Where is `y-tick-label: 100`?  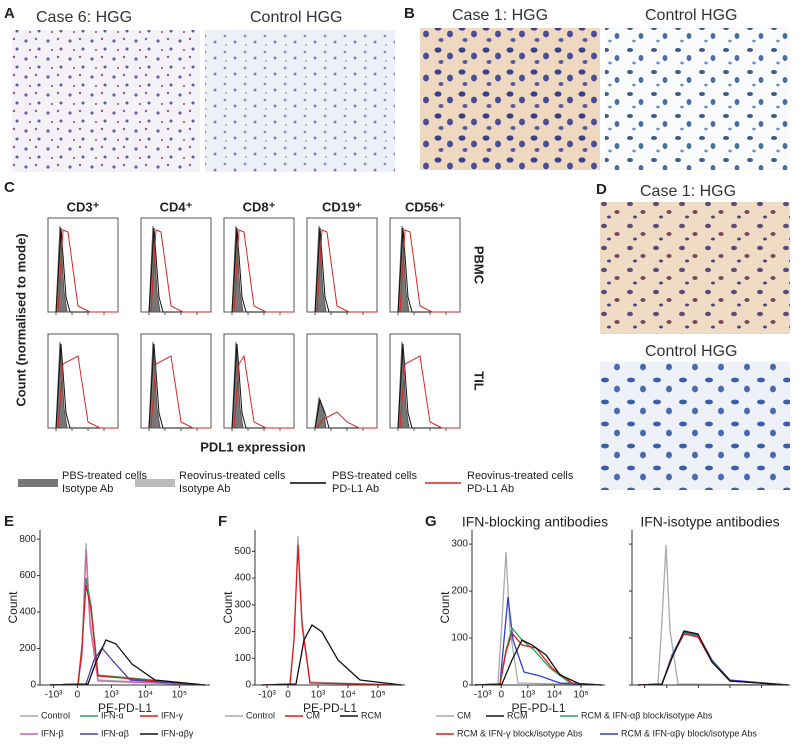
y-tick-label: 100 is located at coordinates (242, 658).